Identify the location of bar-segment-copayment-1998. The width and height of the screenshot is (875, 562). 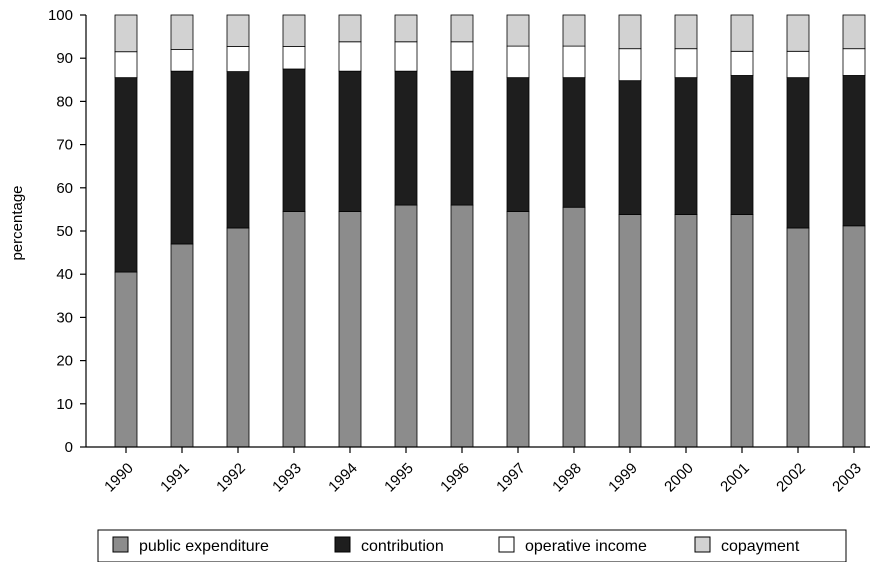
(574, 30).